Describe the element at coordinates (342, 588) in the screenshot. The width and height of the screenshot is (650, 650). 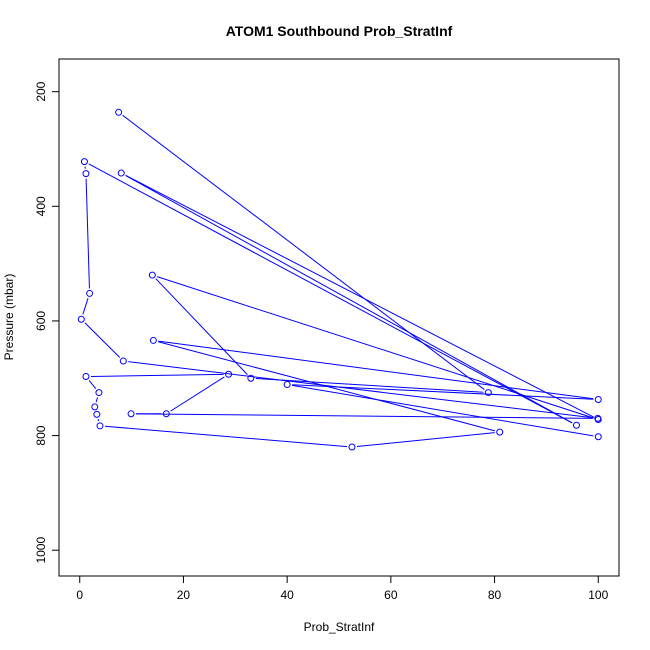
I see `x-axis: 0 20 40 60 80 100` at that location.